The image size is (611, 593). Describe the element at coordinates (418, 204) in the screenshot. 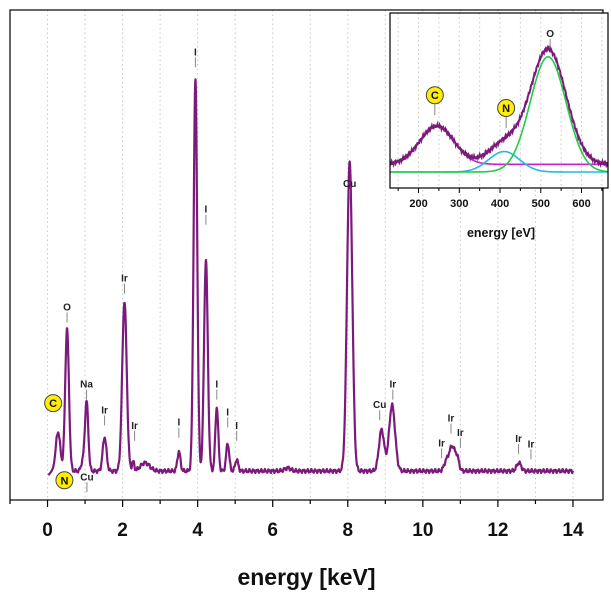

I see `inset-x-tick-label: 200` at that location.